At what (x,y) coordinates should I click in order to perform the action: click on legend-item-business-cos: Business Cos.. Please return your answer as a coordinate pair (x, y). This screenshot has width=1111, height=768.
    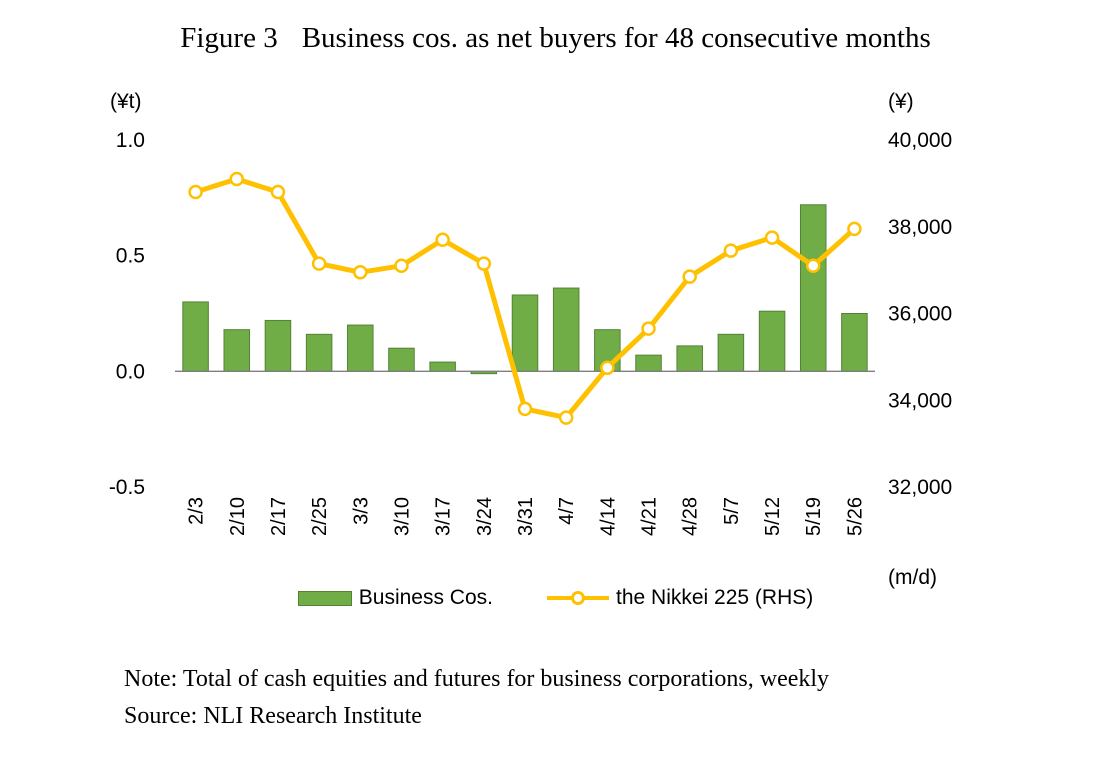
    Looking at the image, I should click on (395, 598).